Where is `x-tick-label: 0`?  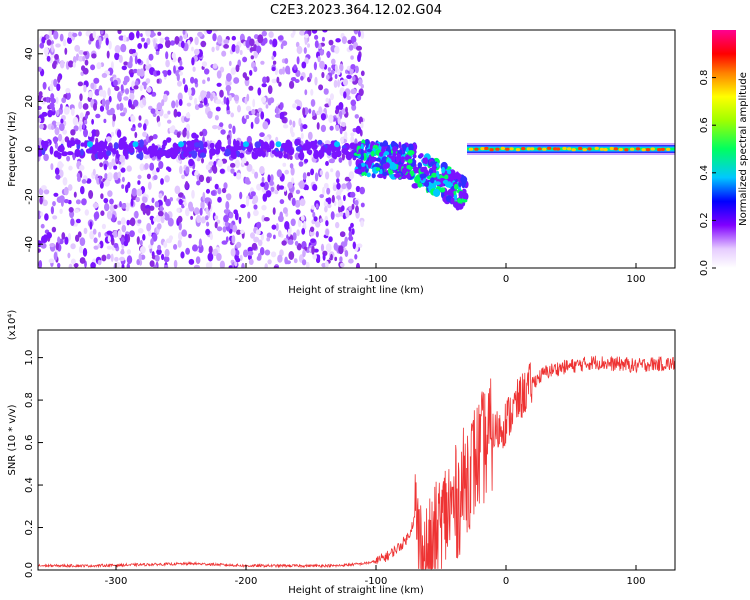
x-tick-label: 0 is located at coordinates (506, 581).